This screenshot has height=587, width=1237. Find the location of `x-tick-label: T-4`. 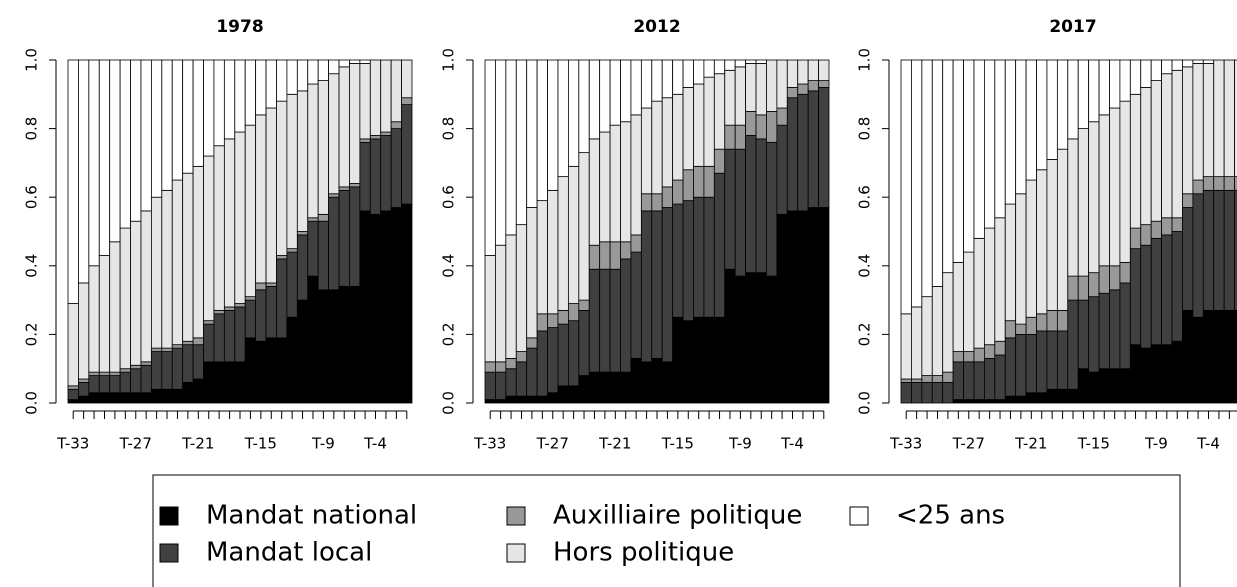

x-tick-label: T-4 is located at coordinates (1208, 444).